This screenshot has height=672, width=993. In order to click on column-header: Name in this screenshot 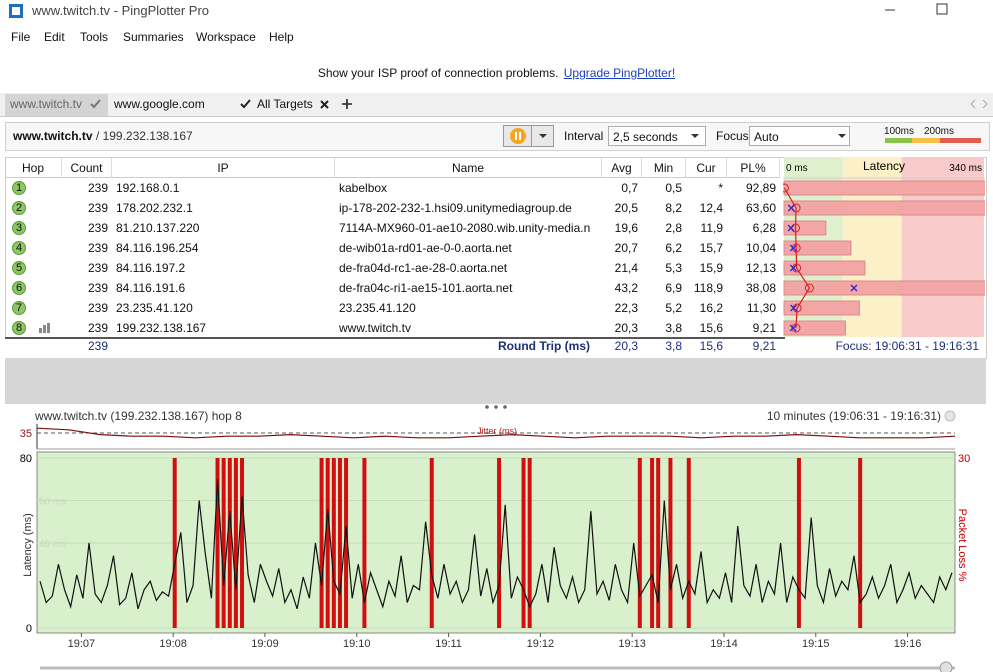, I will do `click(468, 168)`.